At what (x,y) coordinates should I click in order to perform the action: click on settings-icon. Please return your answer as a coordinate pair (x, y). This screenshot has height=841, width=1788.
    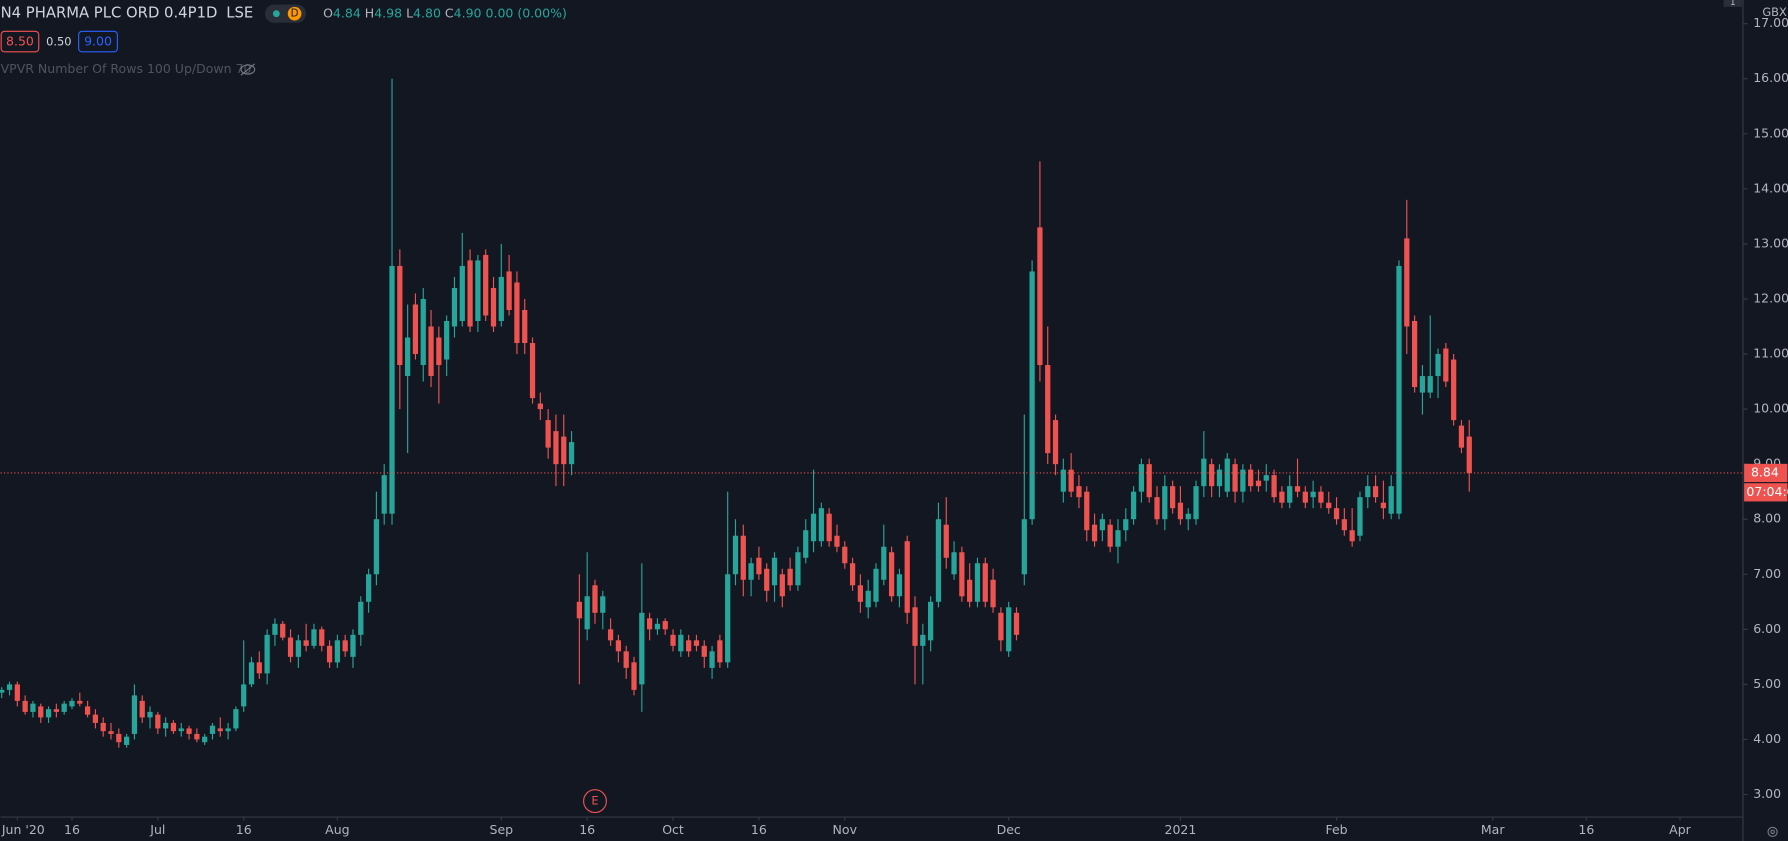
    Looking at the image, I should click on (1772, 832).